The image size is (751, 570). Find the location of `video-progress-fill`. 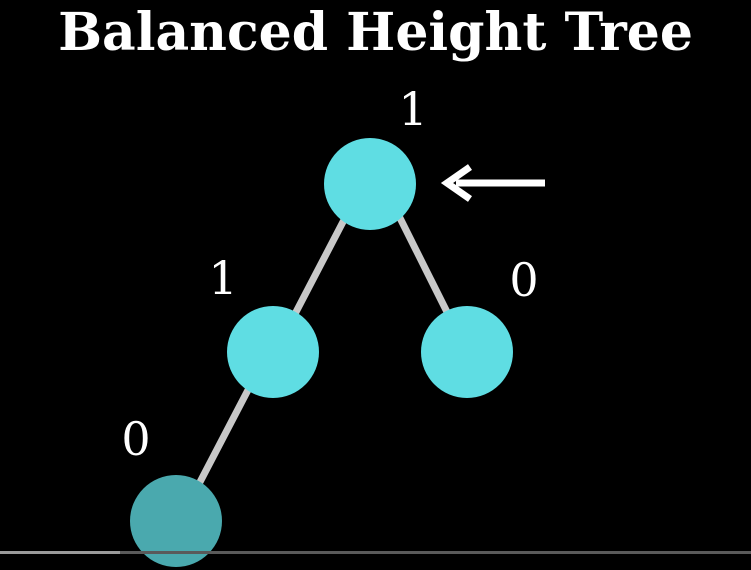

video-progress-fill is located at coordinates (60, 552).